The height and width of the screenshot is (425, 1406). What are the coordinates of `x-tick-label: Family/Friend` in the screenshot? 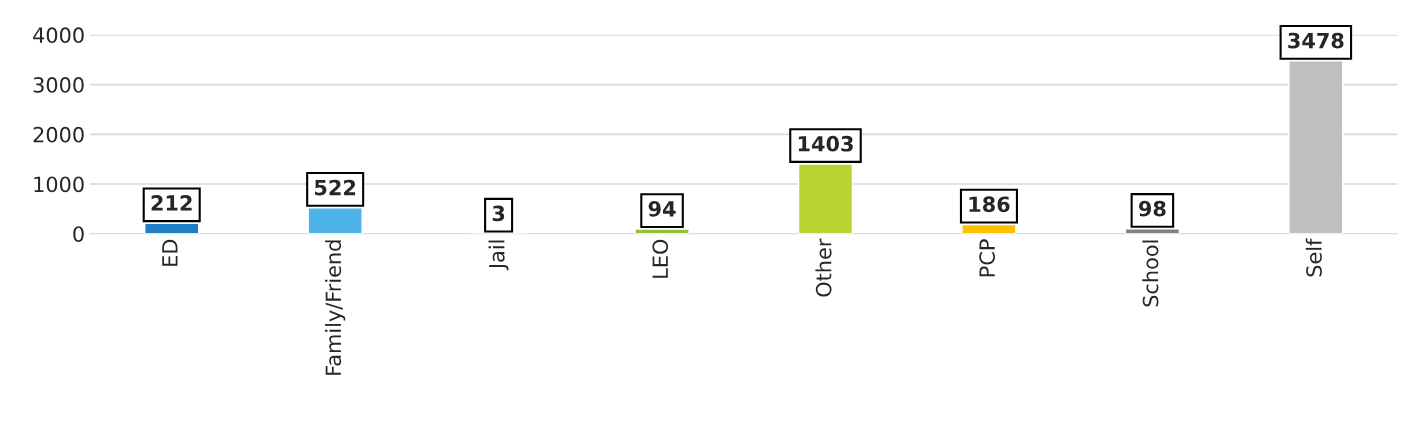 It's located at (335, 307).